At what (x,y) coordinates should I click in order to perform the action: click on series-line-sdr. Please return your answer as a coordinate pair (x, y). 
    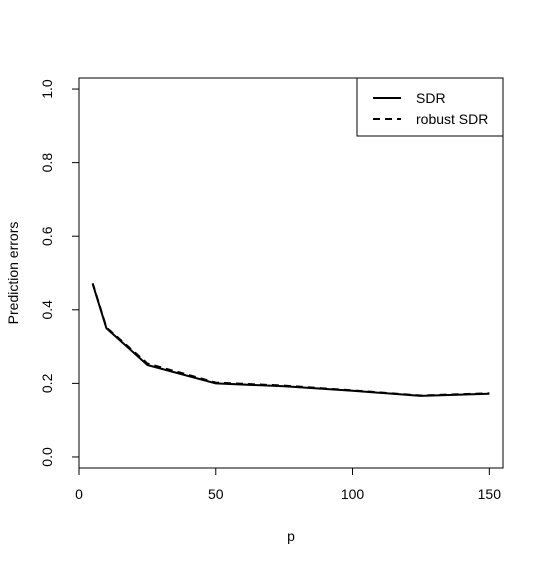
    Looking at the image, I should click on (290, 340).